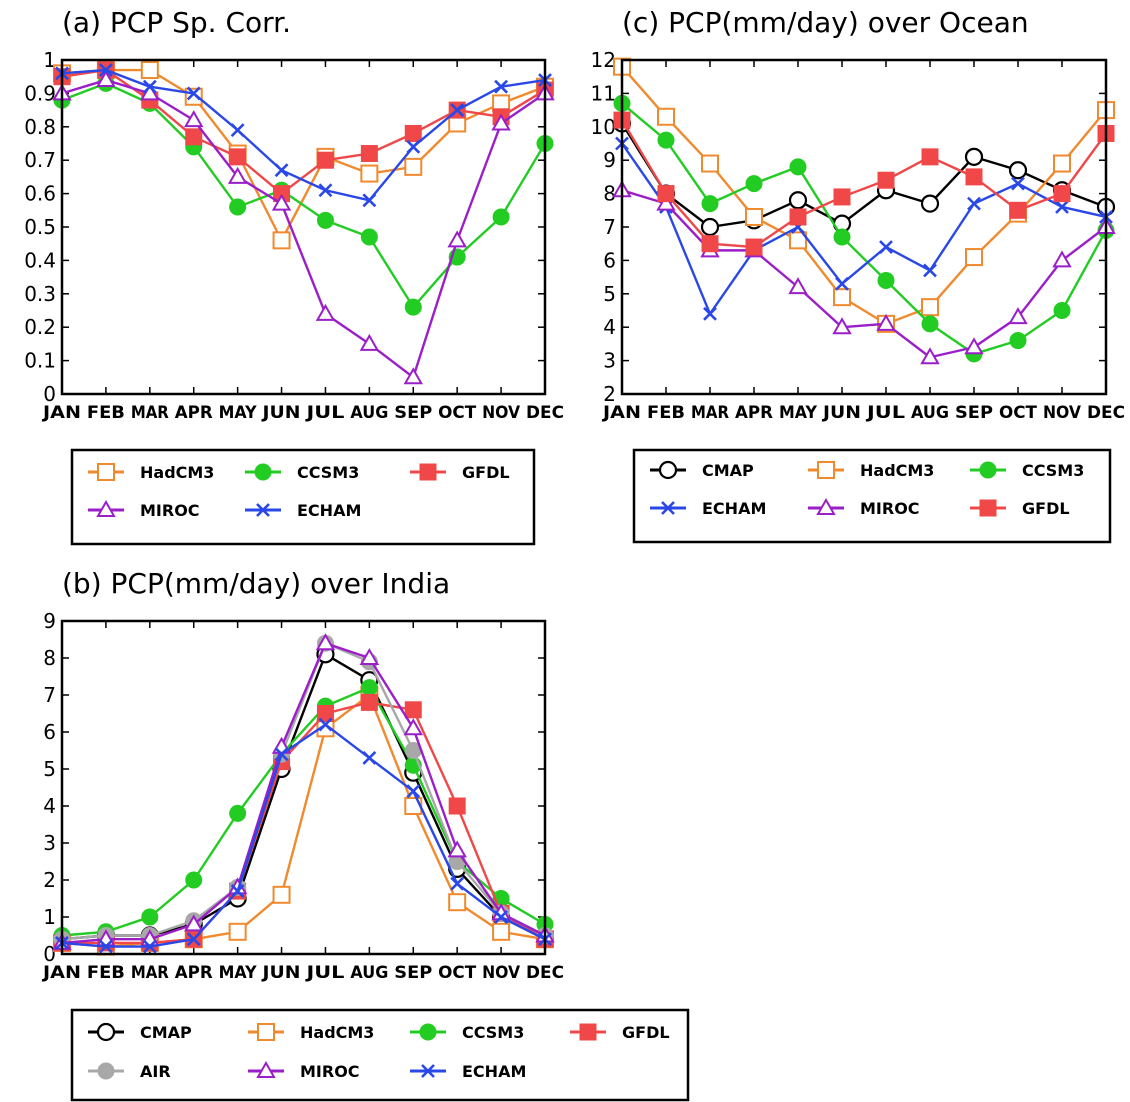 The width and height of the screenshot is (1130, 1102). I want to click on x-tick-label: AUG, so click(369, 413).